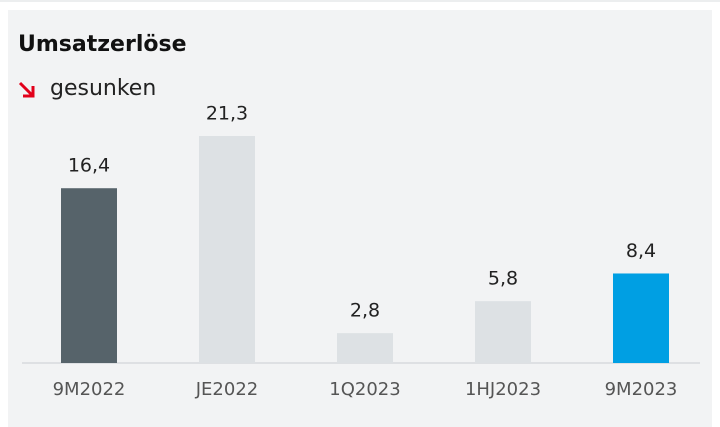  What do you see at coordinates (102, 44) in the screenshot?
I see `chart-title: Umsatzerlöse` at bounding box center [102, 44].